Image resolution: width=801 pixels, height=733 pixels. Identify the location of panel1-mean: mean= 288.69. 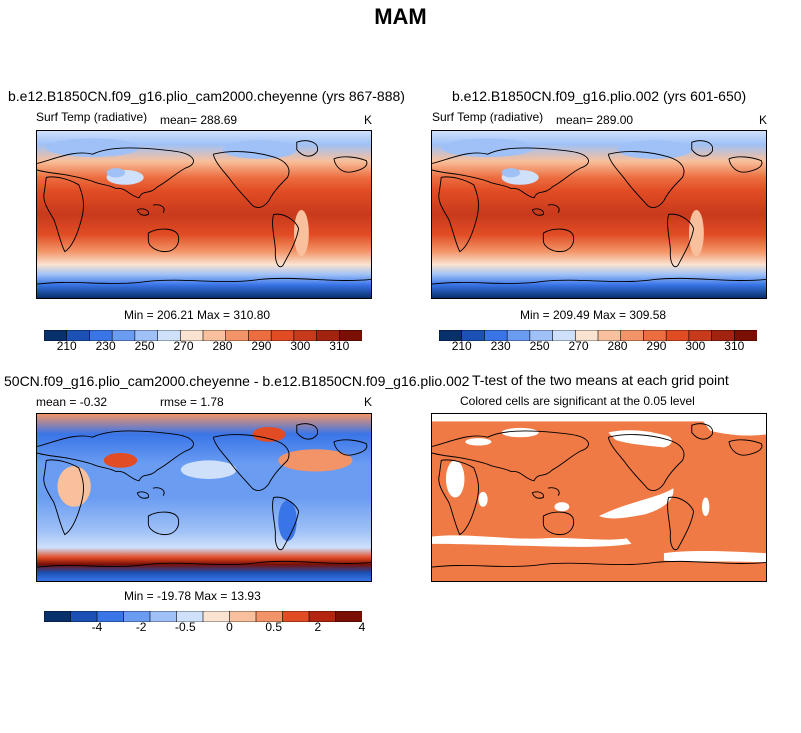
(199, 120).